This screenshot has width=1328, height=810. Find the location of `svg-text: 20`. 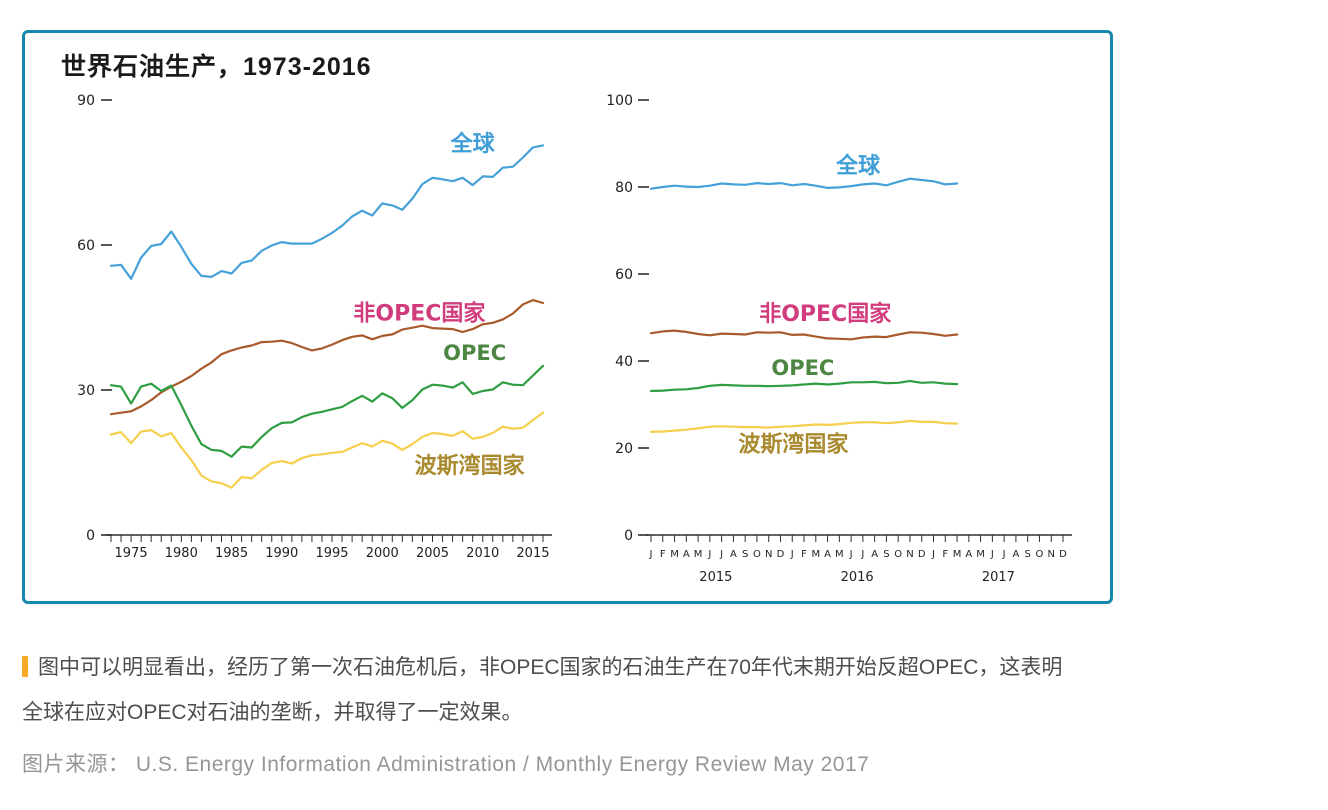

svg-text: 20 is located at coordinates (624, 449).